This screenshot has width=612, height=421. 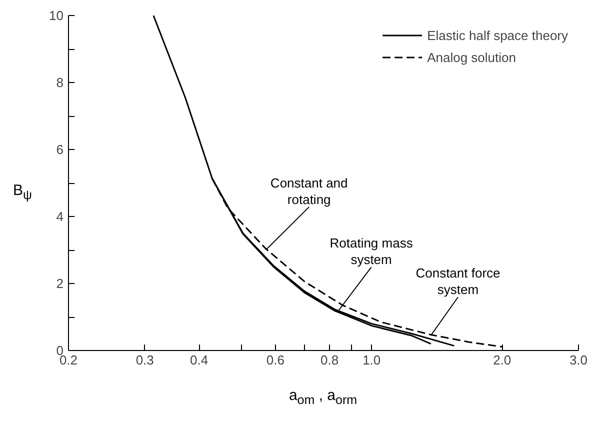 I want to click on y-tick-label: 8, so click(x=60, y=82).